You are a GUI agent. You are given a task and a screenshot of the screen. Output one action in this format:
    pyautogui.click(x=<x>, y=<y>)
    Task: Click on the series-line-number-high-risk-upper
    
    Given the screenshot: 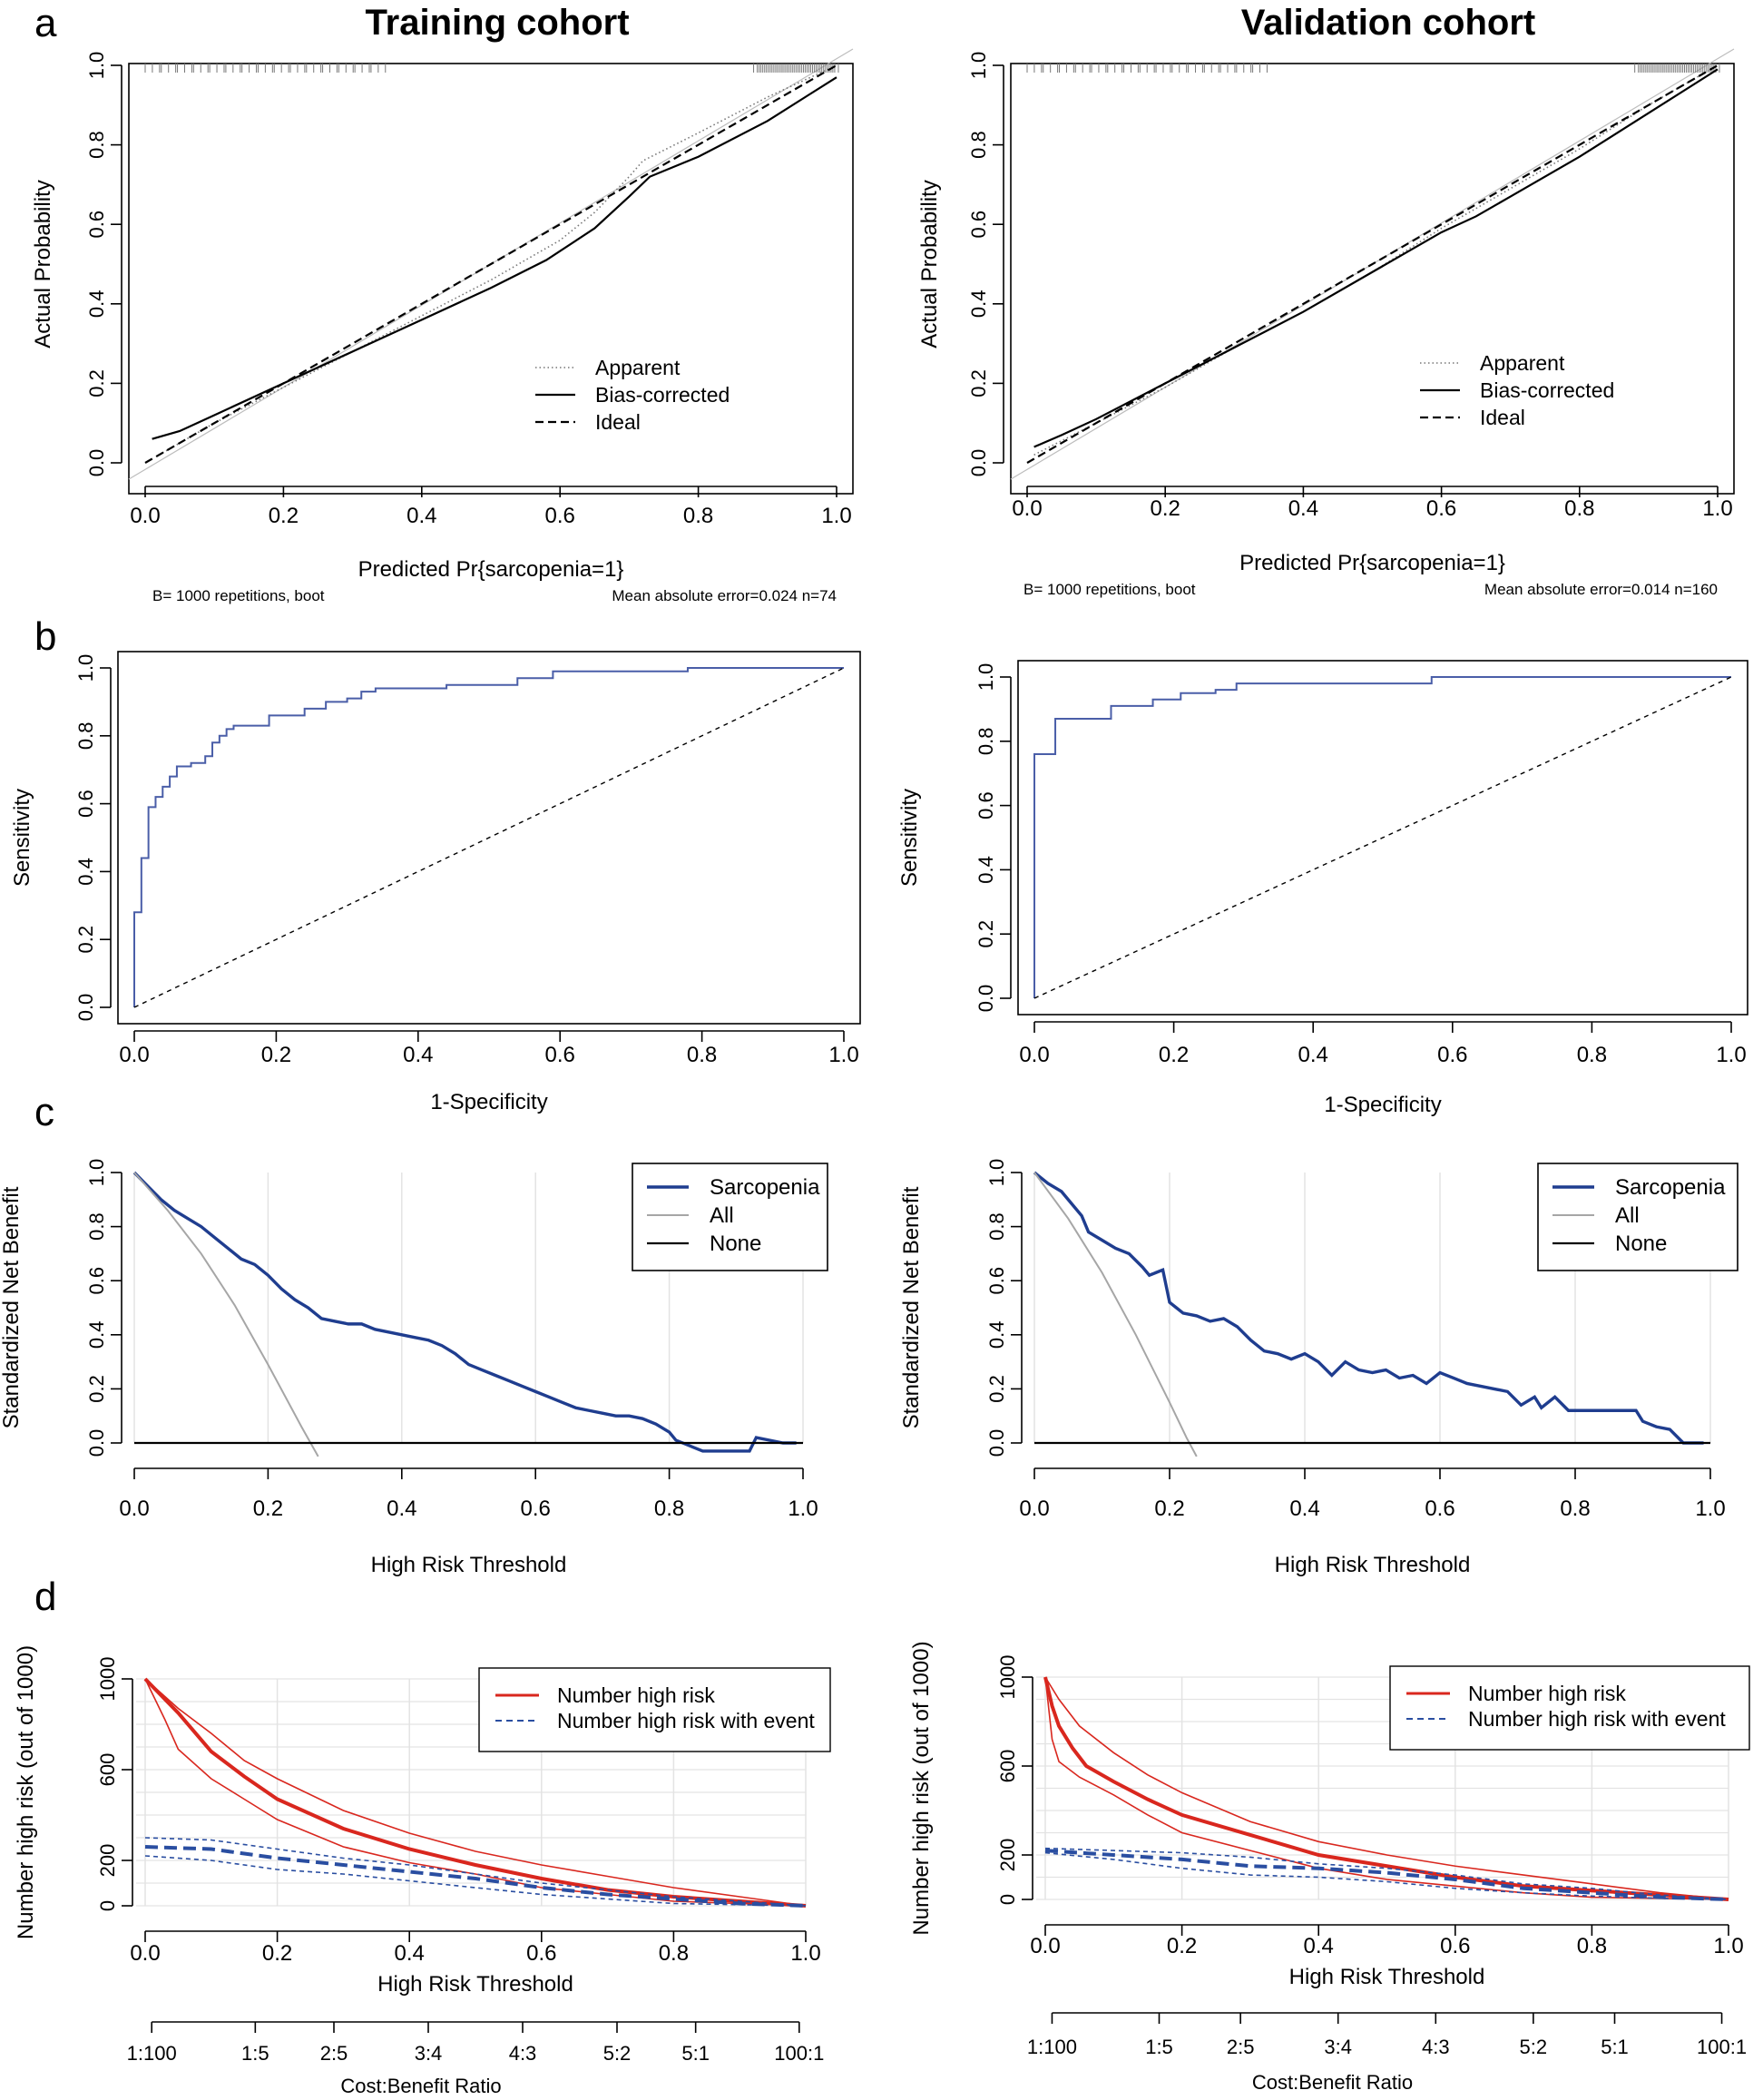 What is the action you would take?
    pyautogui.click(x=476, y=1792)
    